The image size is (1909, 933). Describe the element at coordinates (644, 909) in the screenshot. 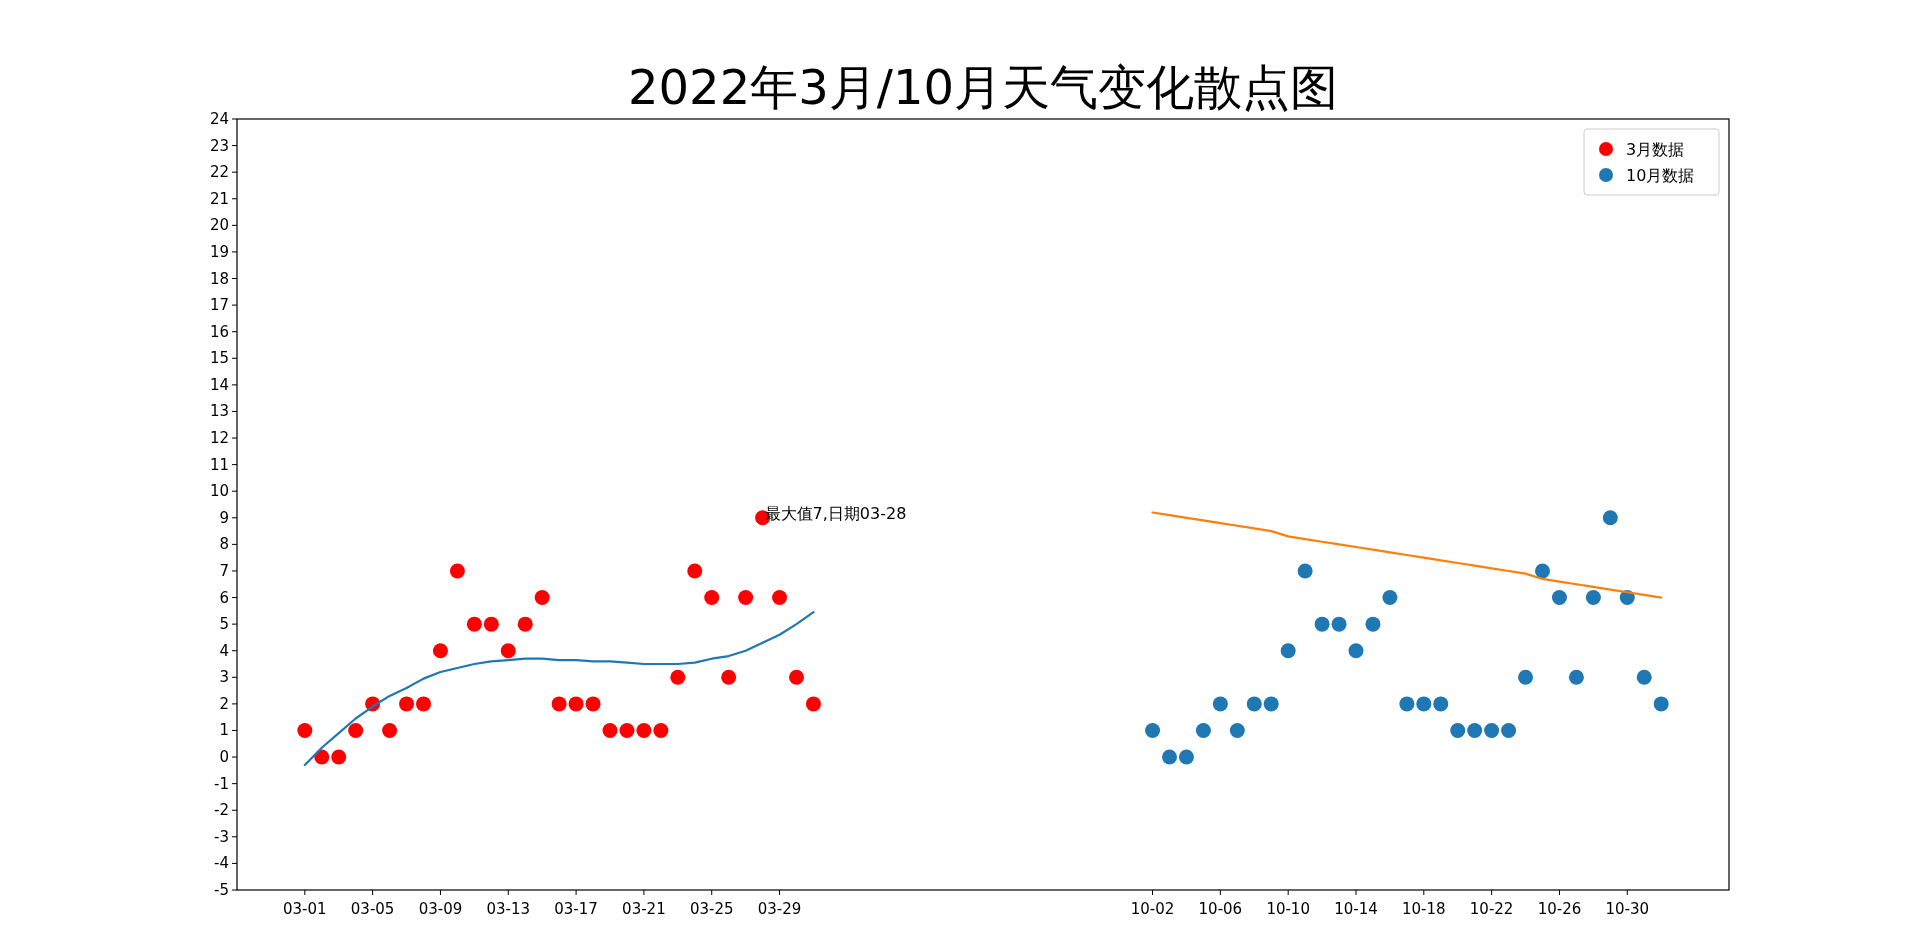

I see `x-tick-label: 03-21` at that location.